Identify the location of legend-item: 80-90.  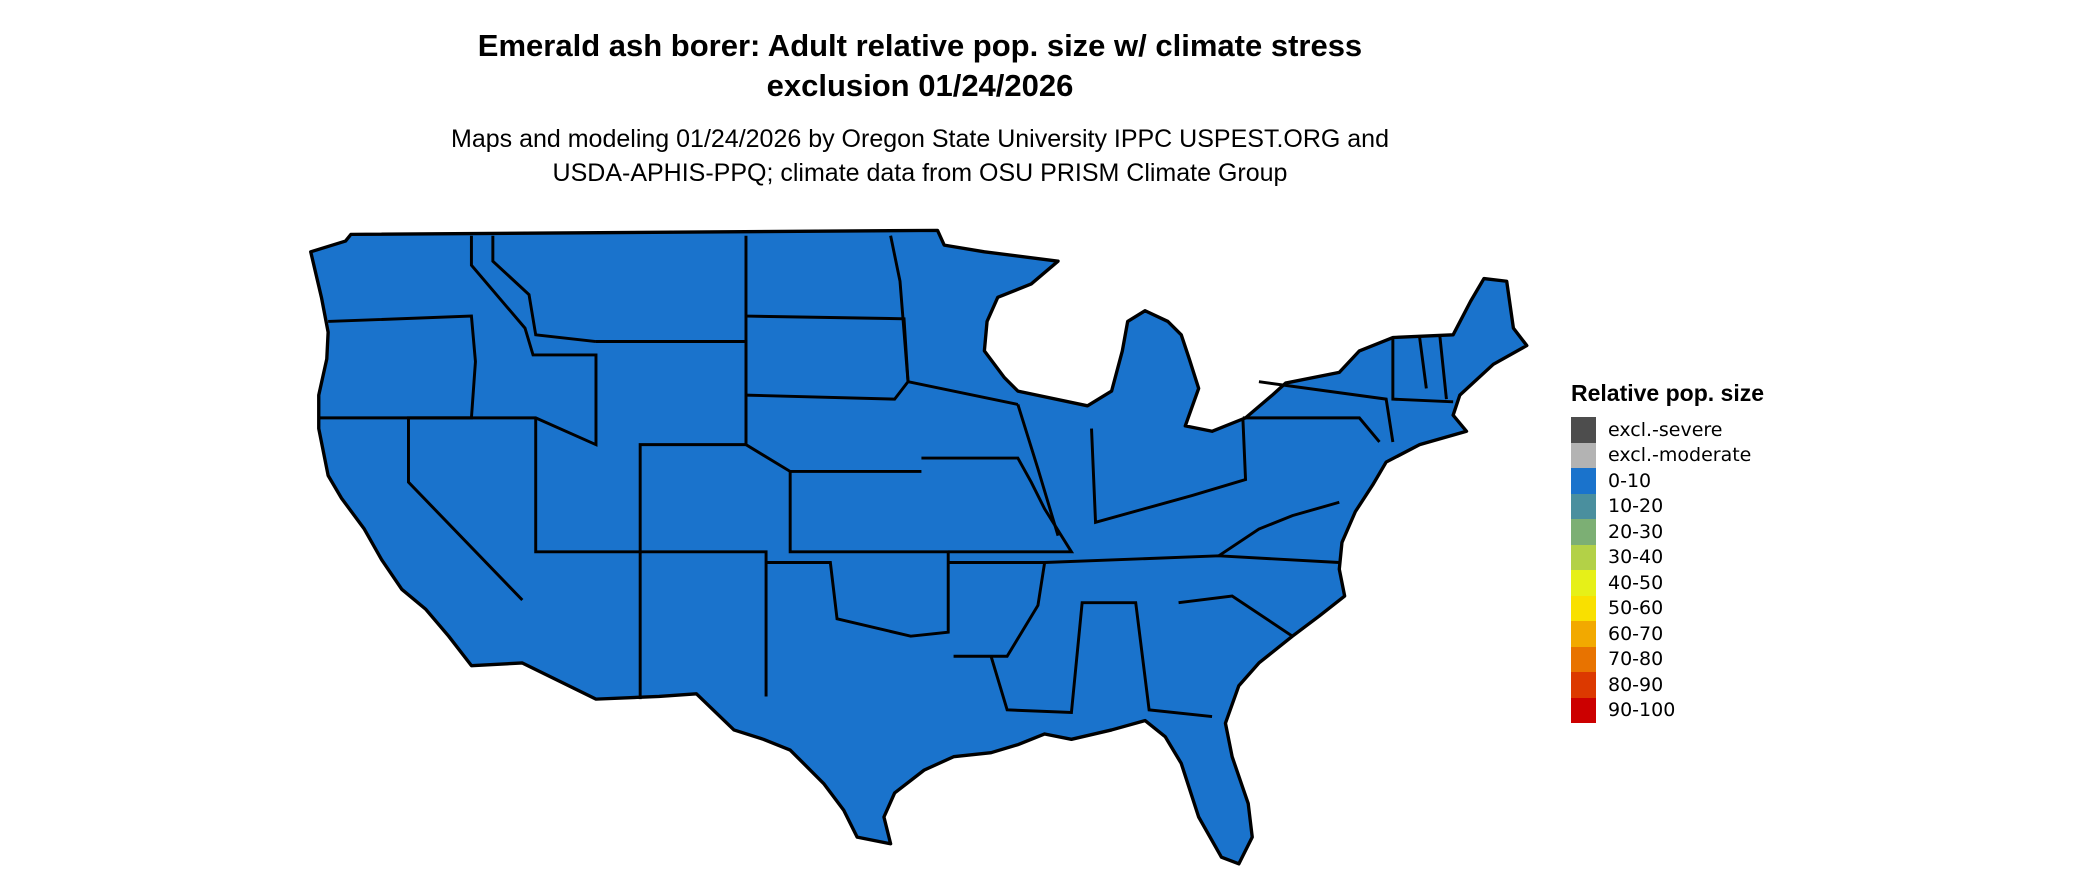
(1667, 685).